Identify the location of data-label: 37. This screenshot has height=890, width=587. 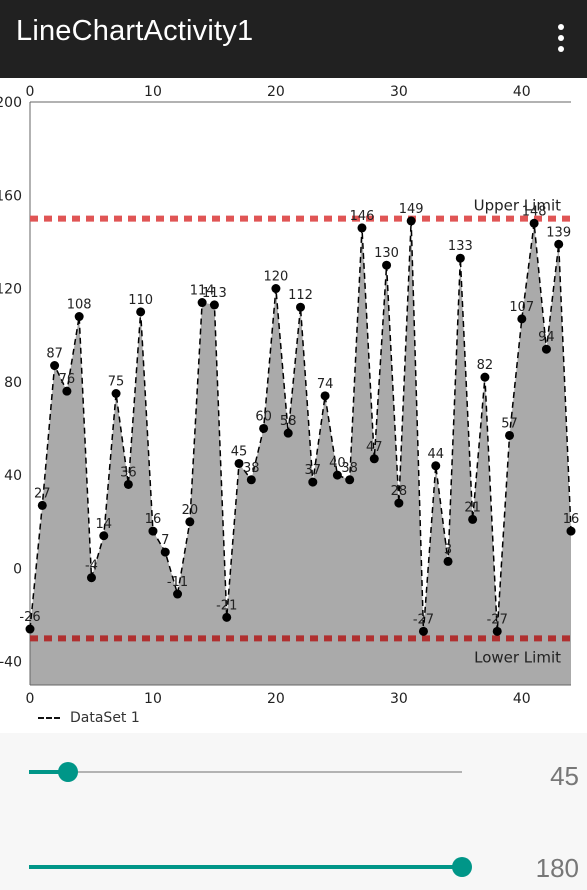
(313, 470).